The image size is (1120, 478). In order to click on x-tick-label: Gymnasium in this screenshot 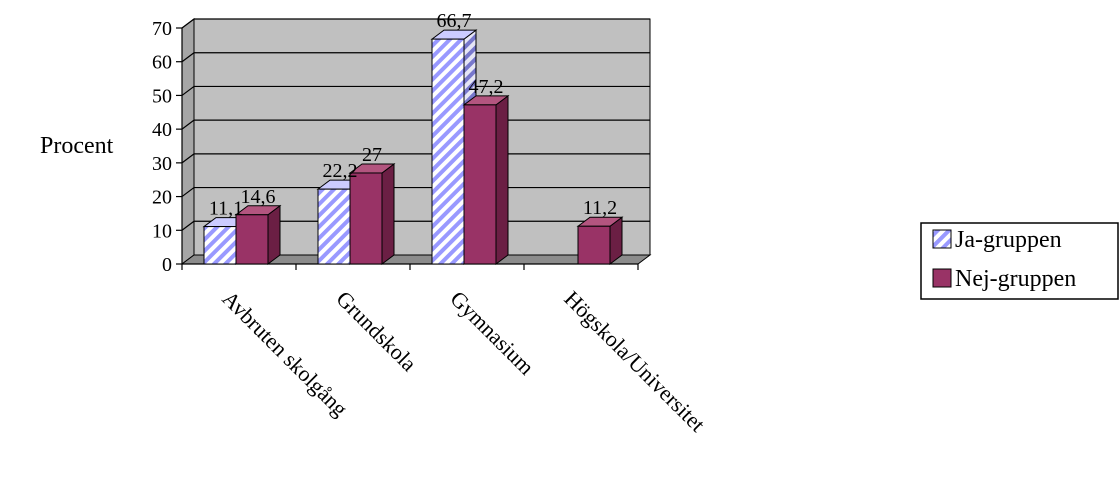, I will do `click(492, 333)`.